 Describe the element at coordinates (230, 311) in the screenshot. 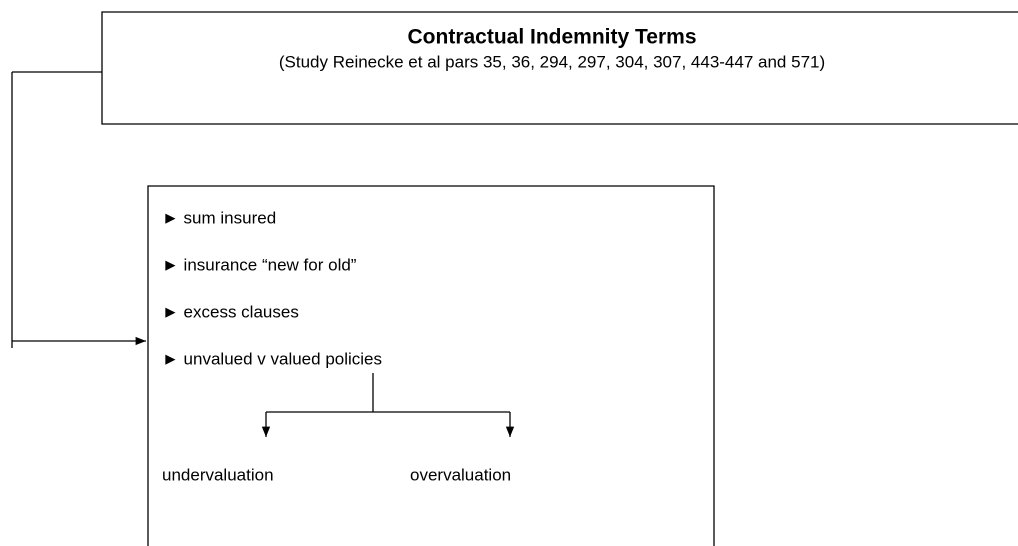

I see `item: ► excess clauses` at that location.